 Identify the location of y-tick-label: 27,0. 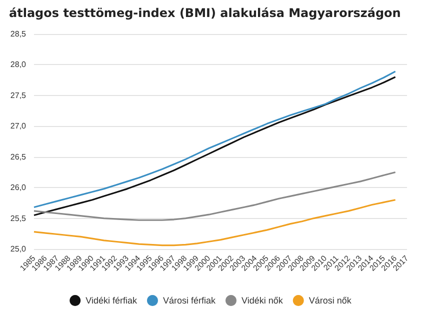
(18, 126).